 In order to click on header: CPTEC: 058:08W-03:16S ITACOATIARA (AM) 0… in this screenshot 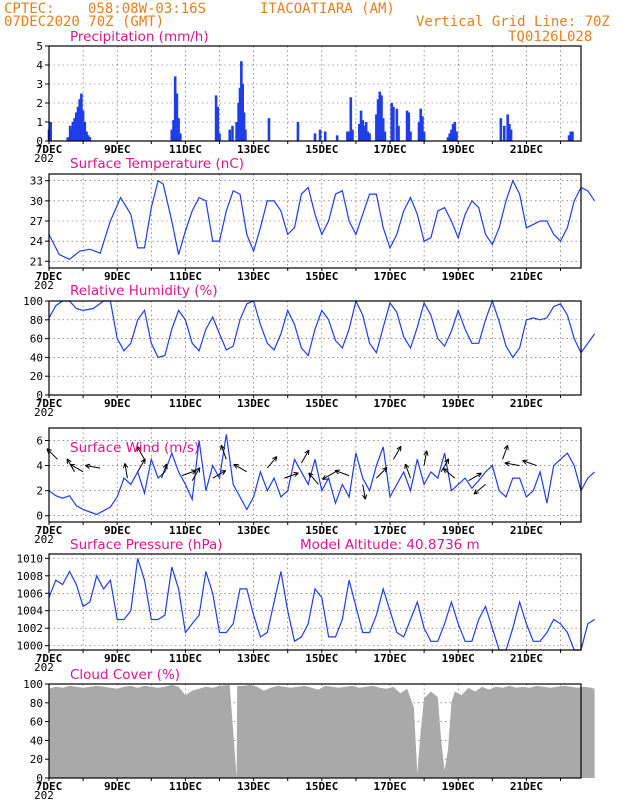, I will do `click(307, 23)`.